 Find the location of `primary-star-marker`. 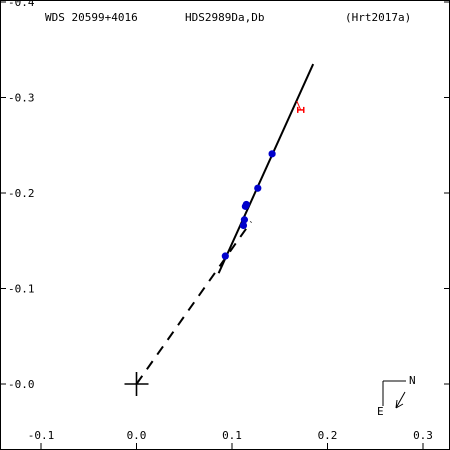

primary-star-marker is located at coordinates (136, 384).